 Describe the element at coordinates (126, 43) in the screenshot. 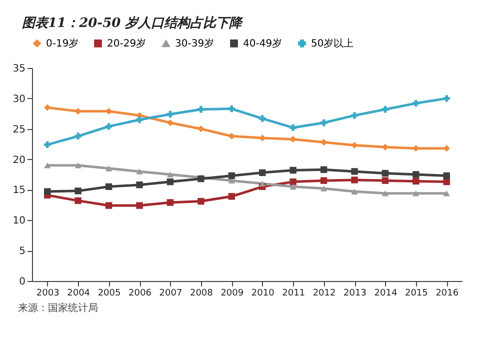

I see `legend-label: 20-29岁` at that location.